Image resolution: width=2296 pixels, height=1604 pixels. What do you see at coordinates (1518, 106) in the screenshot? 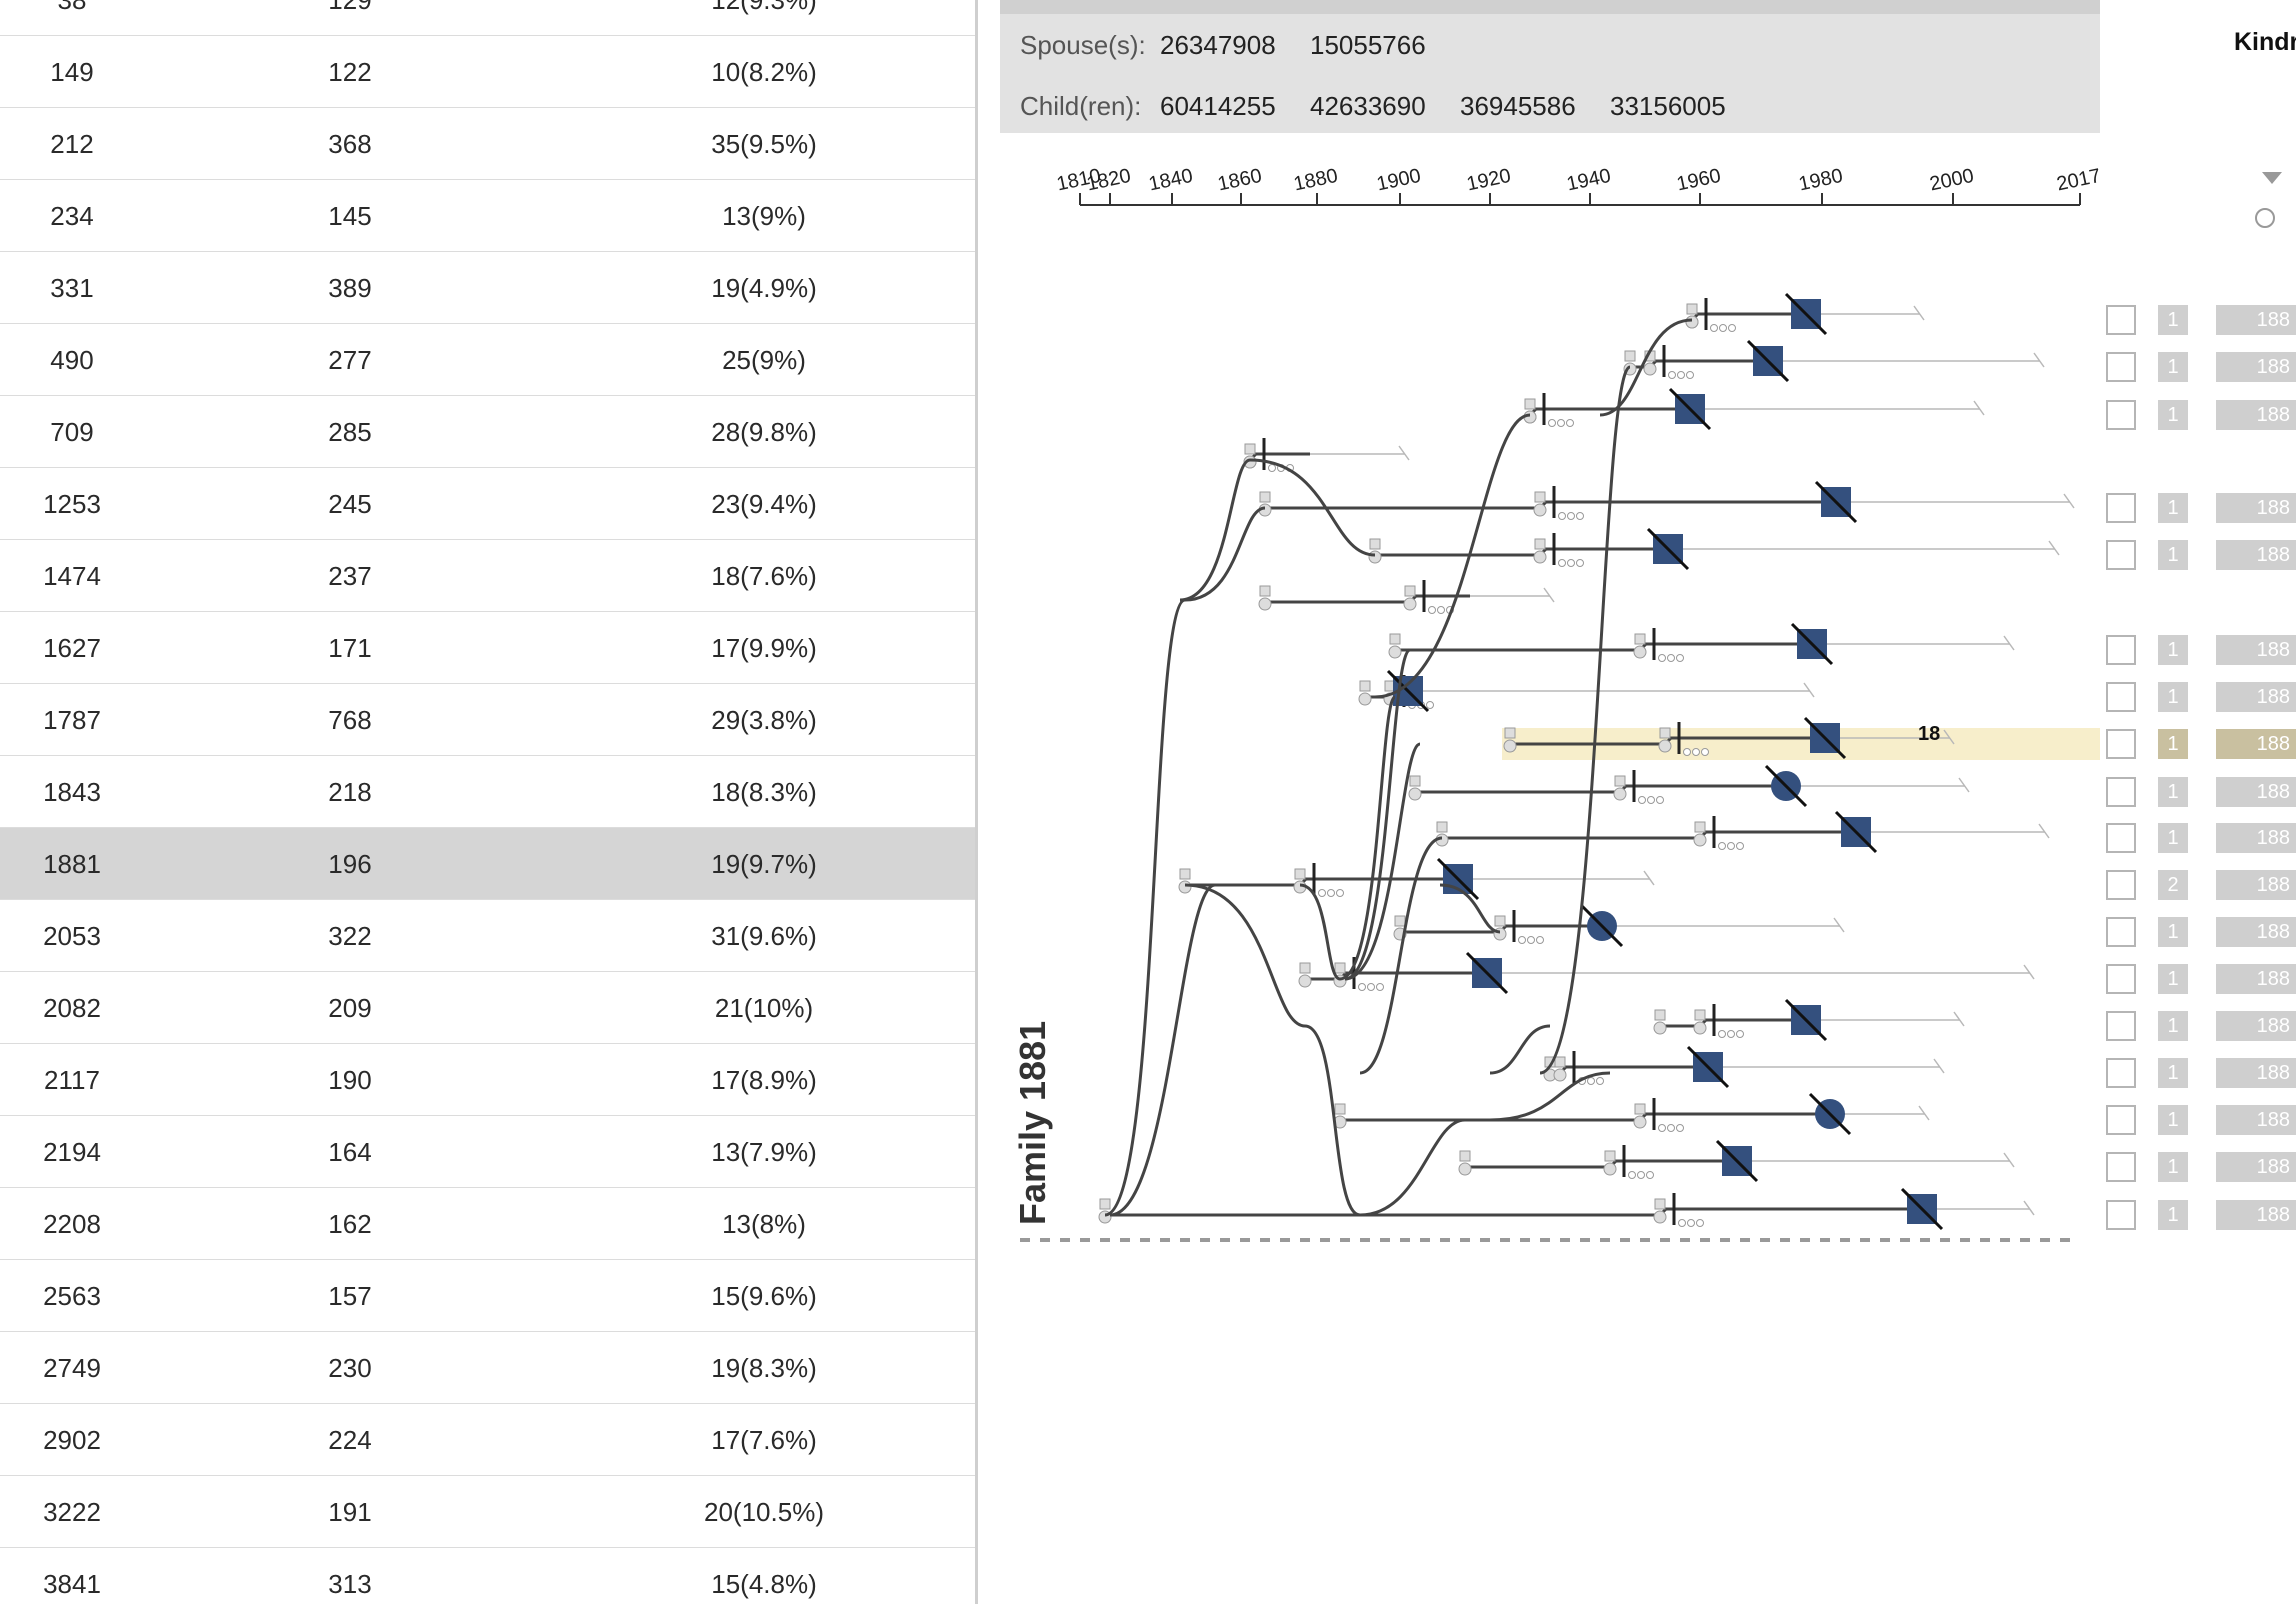
I see `child-id: 36945586` at bounding box center [1518, 106].